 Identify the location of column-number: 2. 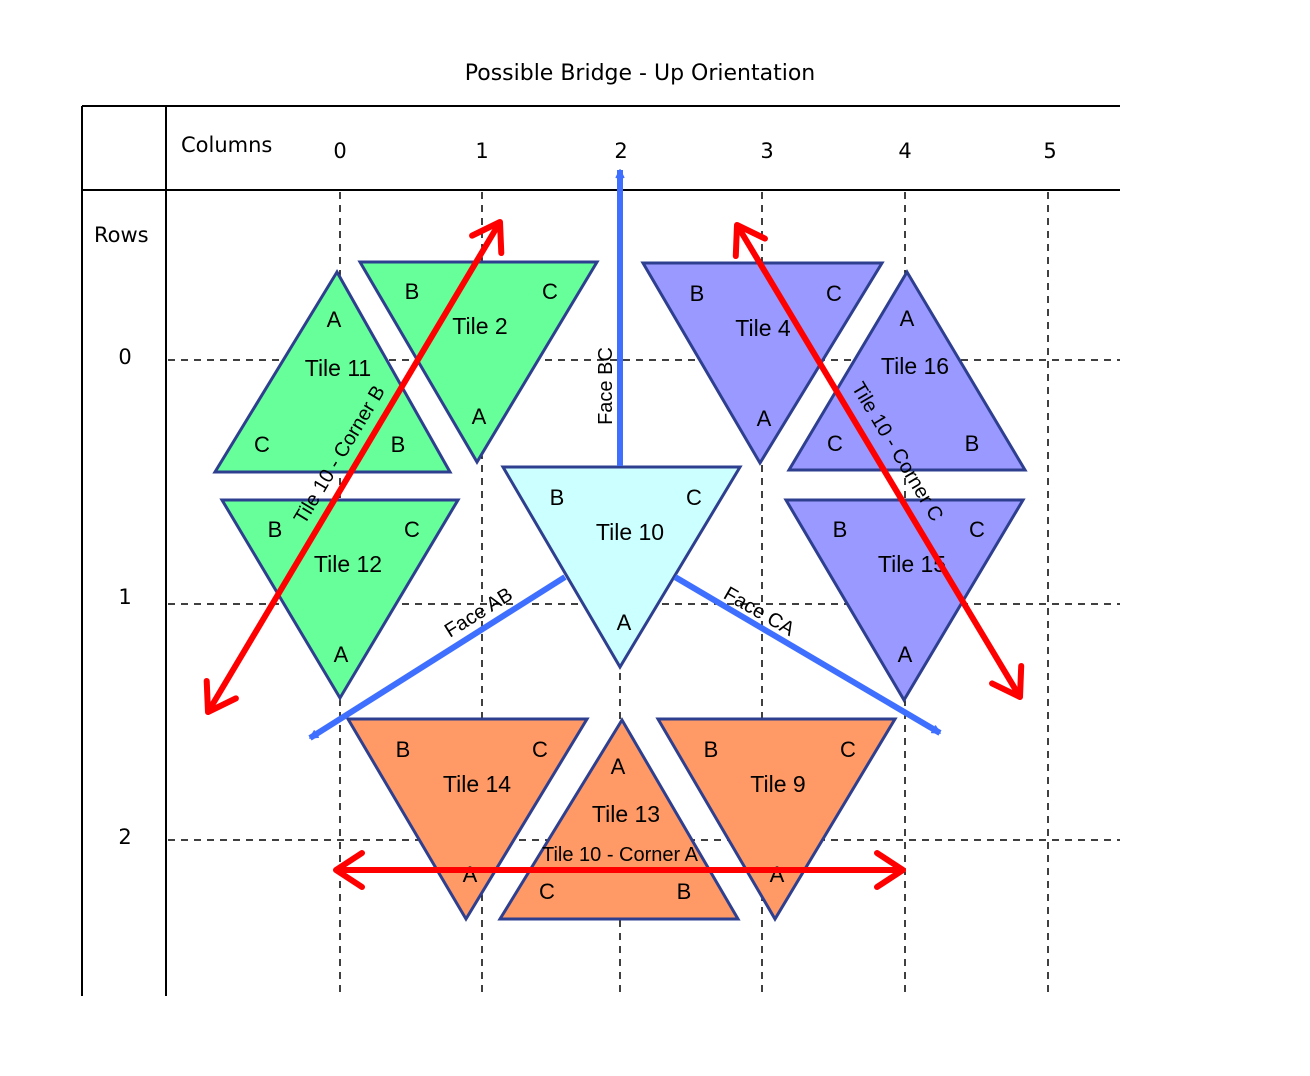
(620, 151).